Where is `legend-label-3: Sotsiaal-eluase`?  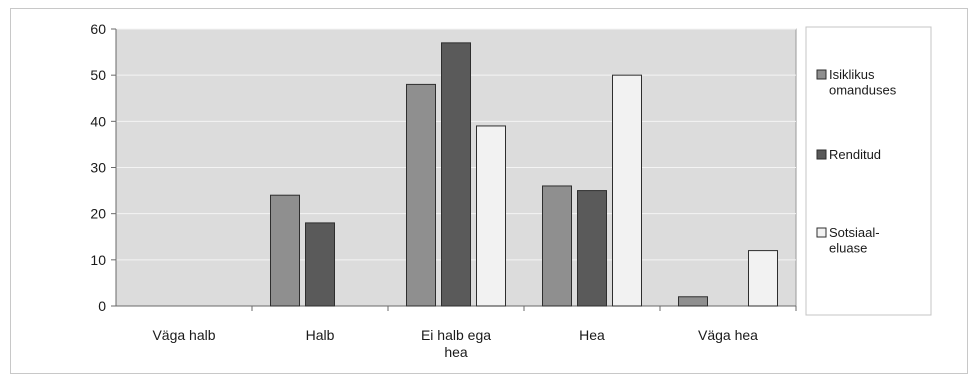
legend-label-3: Sotsiaal-eluase is located at coordinates (854, 240).